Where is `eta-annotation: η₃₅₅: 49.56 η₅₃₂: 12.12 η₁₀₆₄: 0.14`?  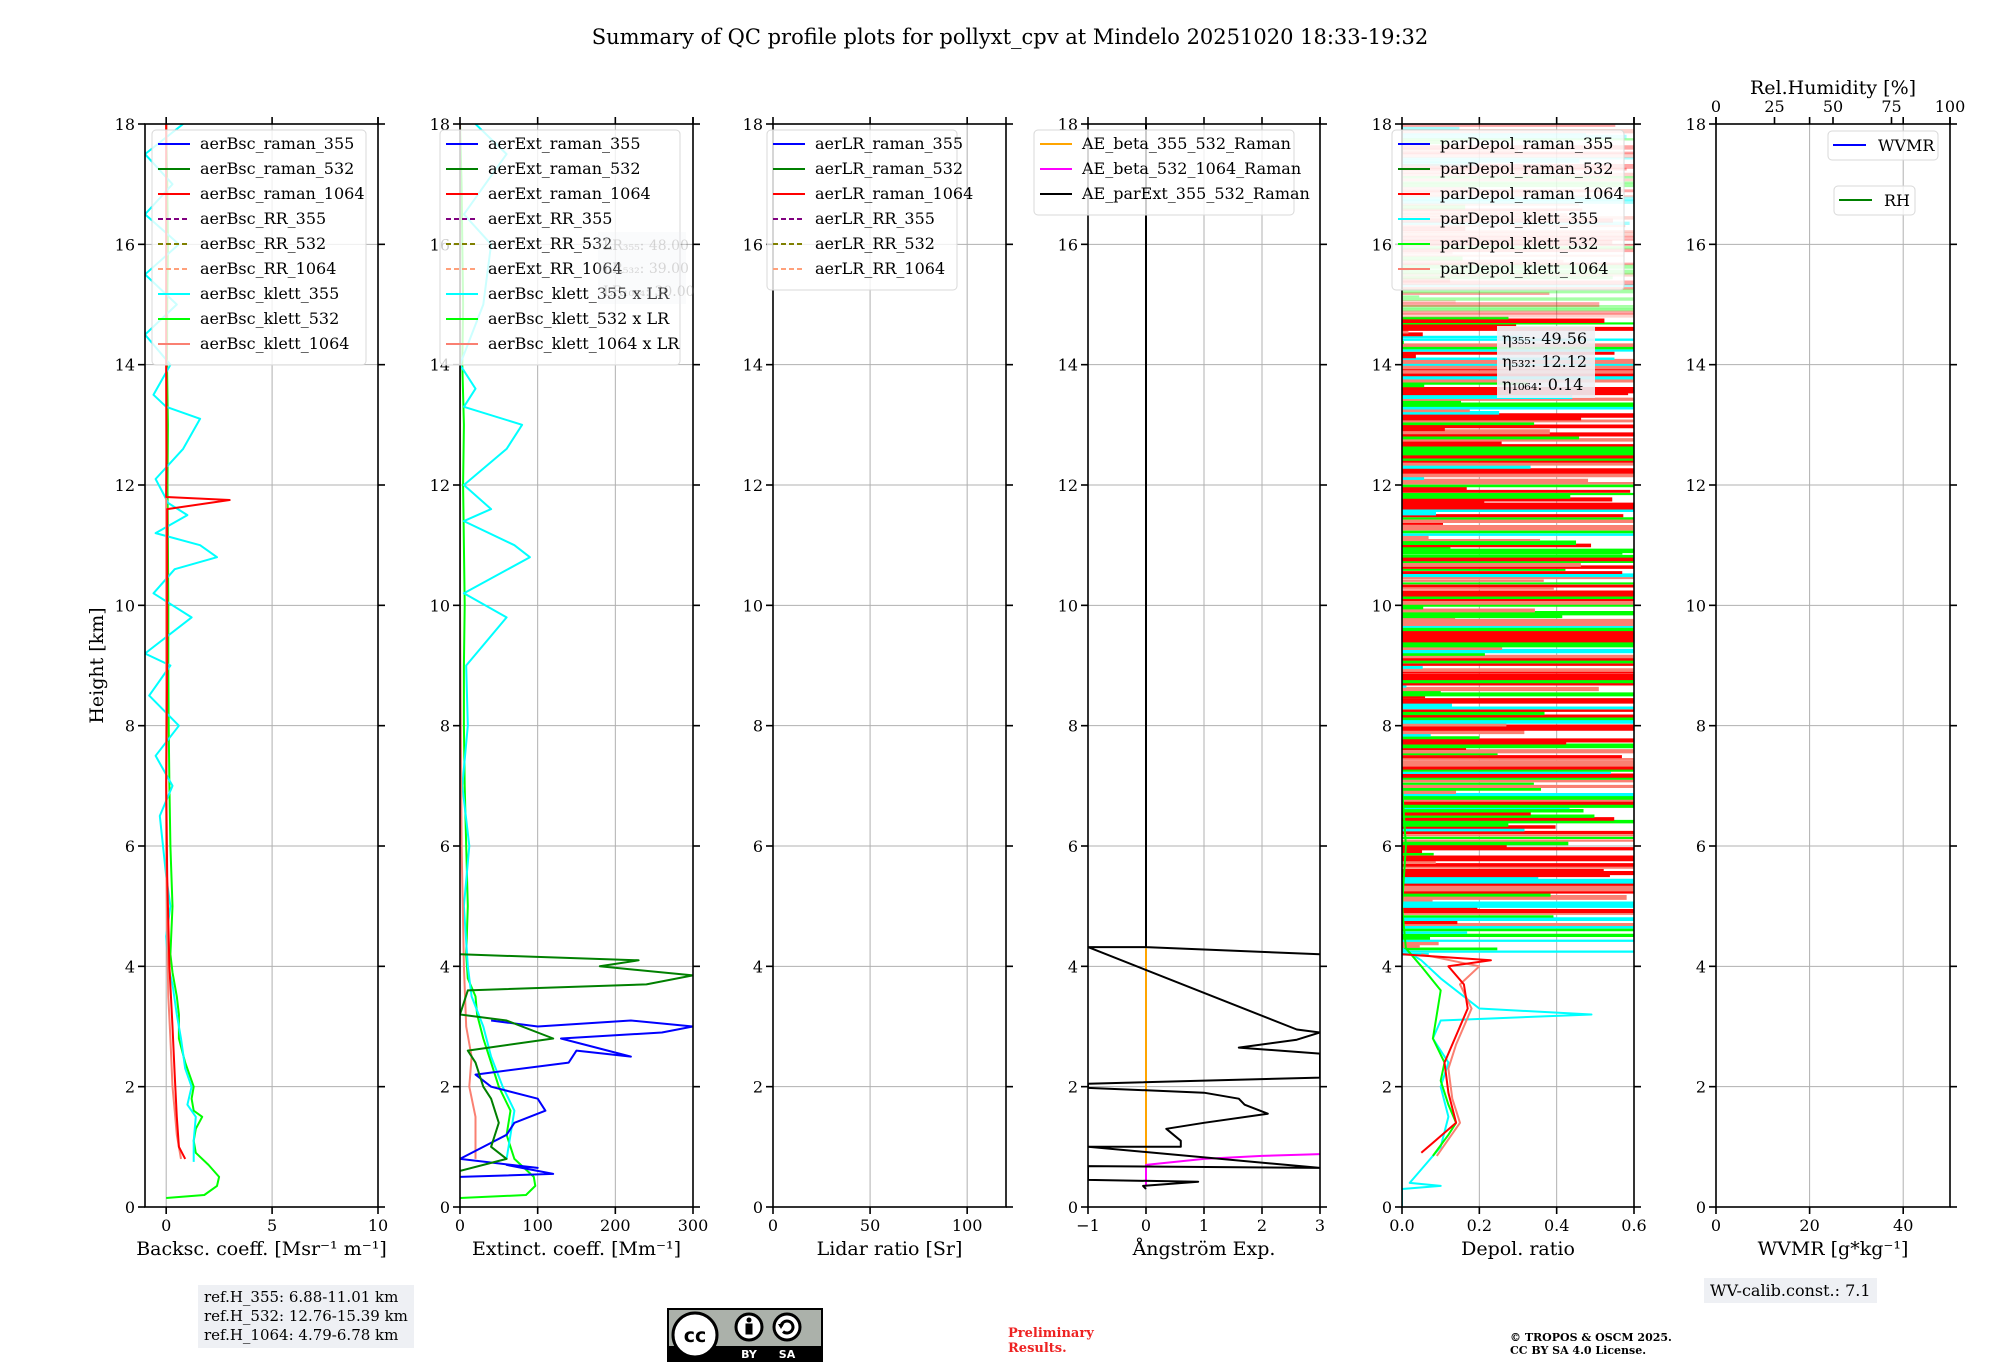
eta-annotation: η₃₅₅: 49.56 η₅₃₂: 12.12 η₁₀₆₄: 0.14 is located at coordinates (1546, 362).